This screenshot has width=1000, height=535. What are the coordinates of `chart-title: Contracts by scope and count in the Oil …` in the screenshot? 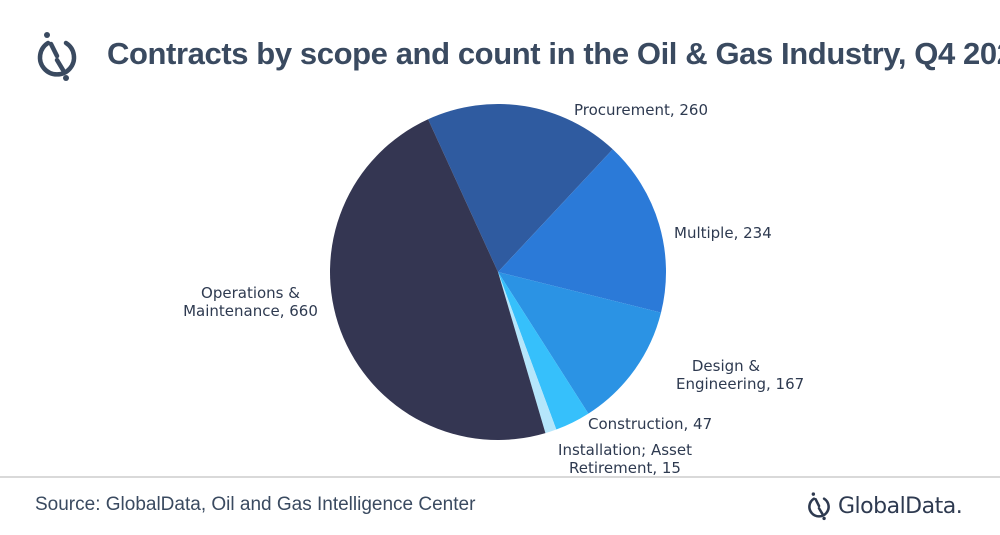 It's located at (553, 53).